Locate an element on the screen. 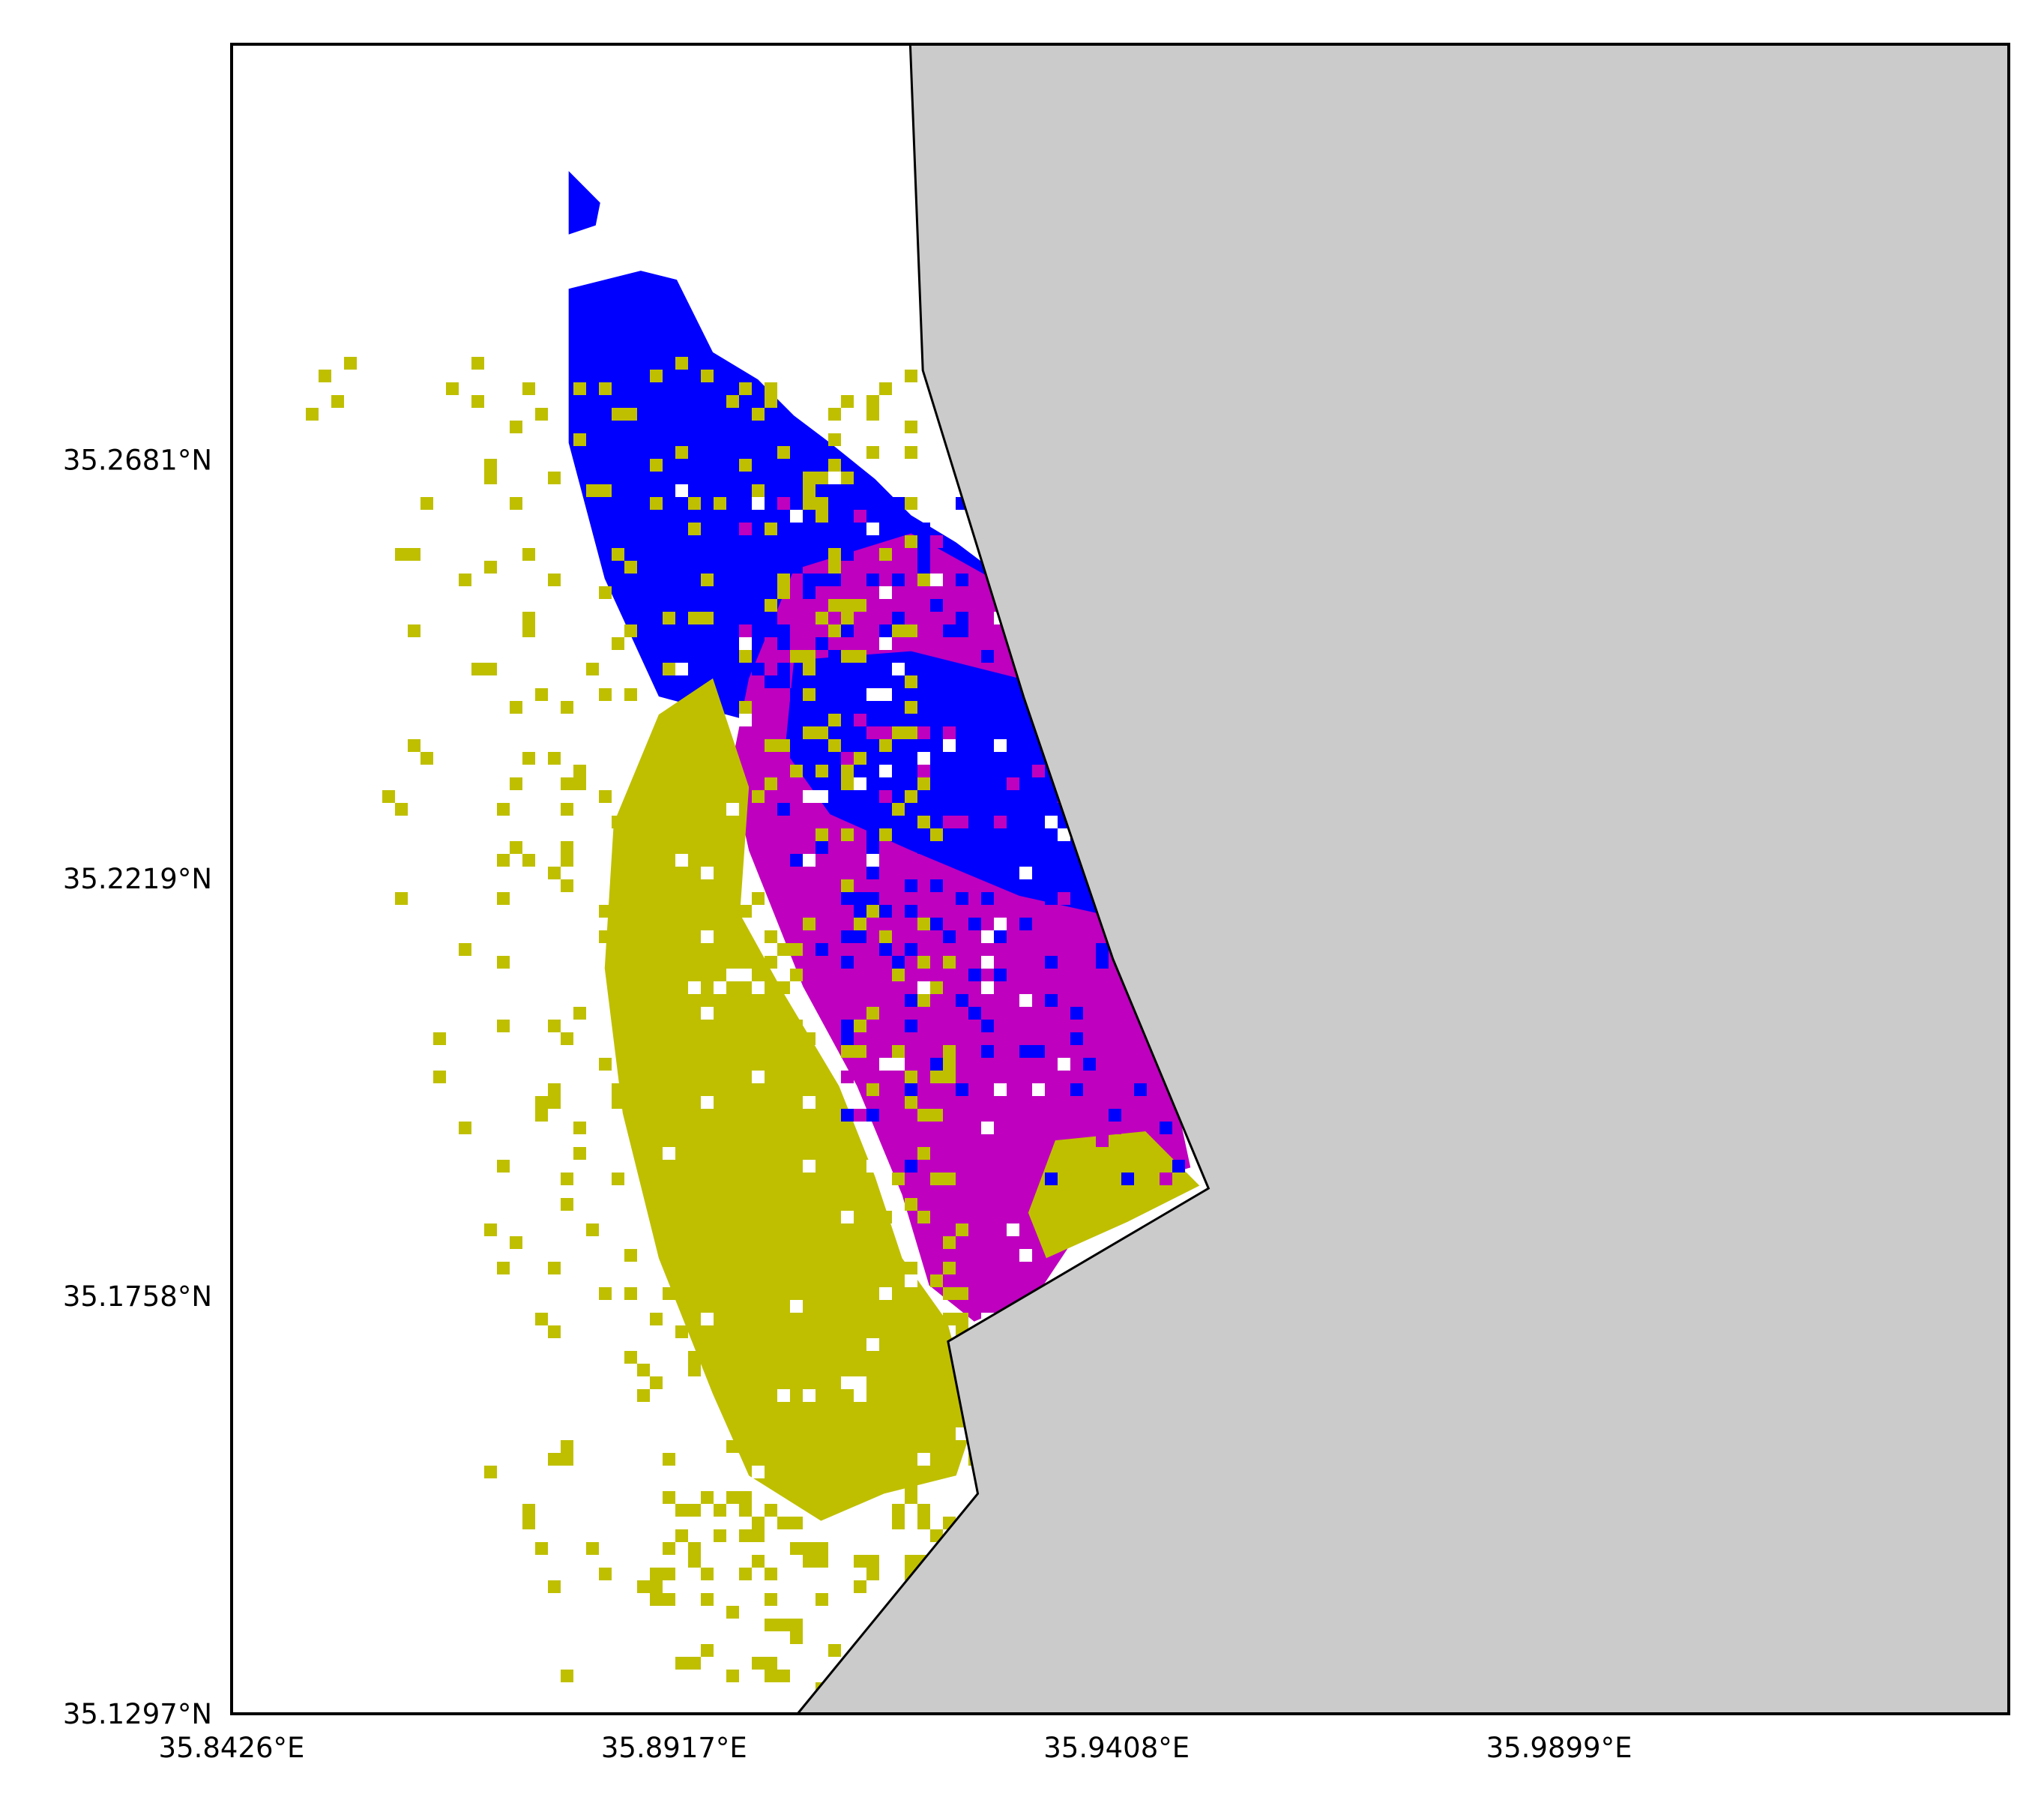 The height and width of the screenshot is (1800, 2044). y-tick-label: 35.1758°N is located at coordinates (137, 1296).